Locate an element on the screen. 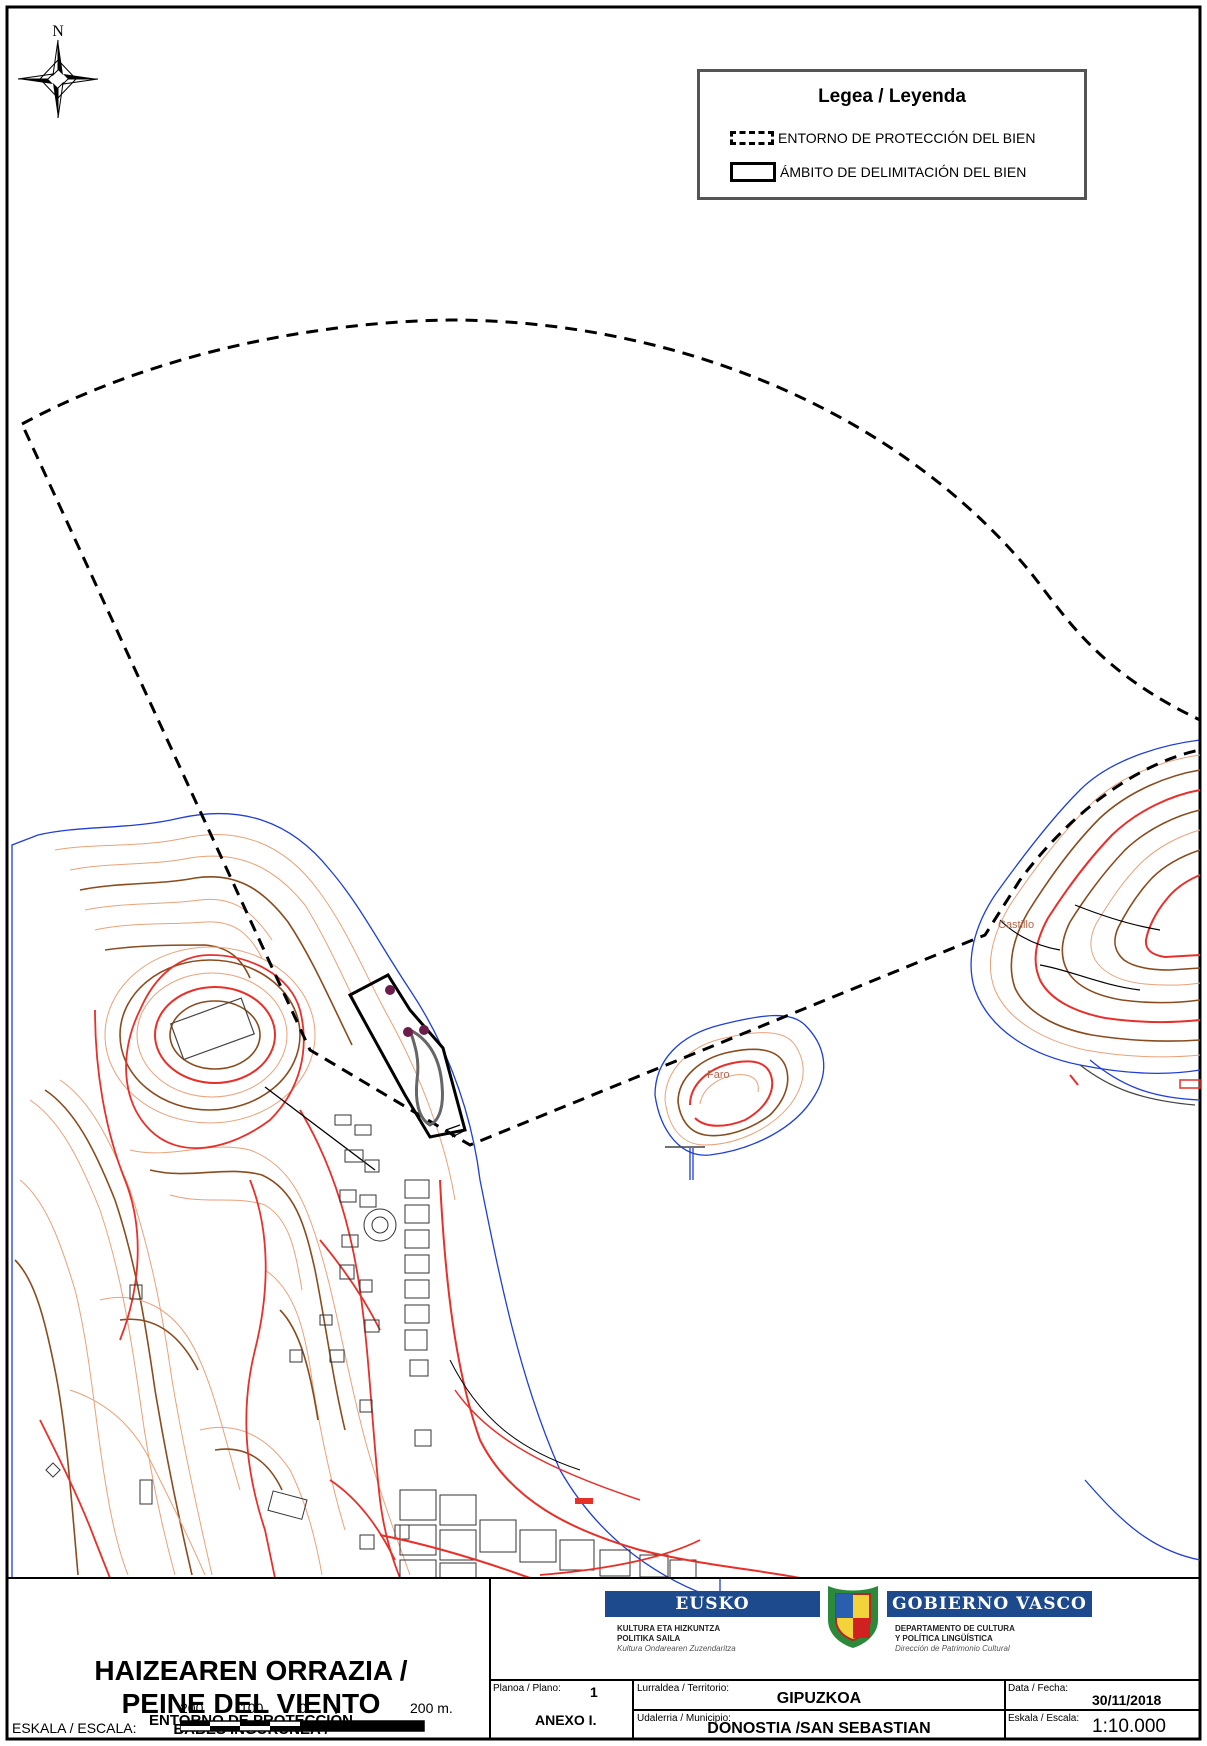  title-block-frame is located at coordinates (603, 1658).